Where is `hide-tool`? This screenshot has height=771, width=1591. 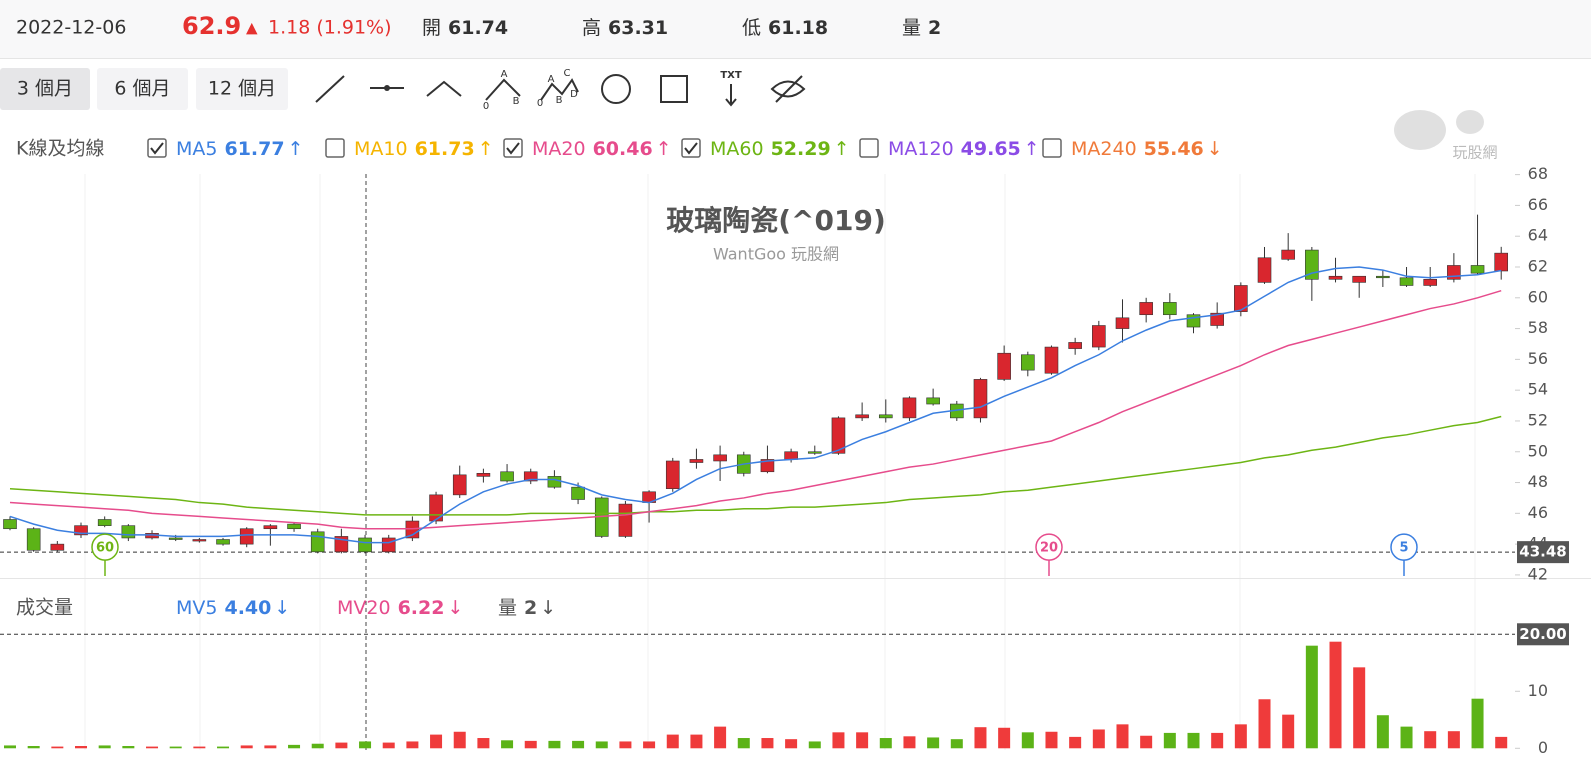 hide-tool is located at coordinates (788, 89).